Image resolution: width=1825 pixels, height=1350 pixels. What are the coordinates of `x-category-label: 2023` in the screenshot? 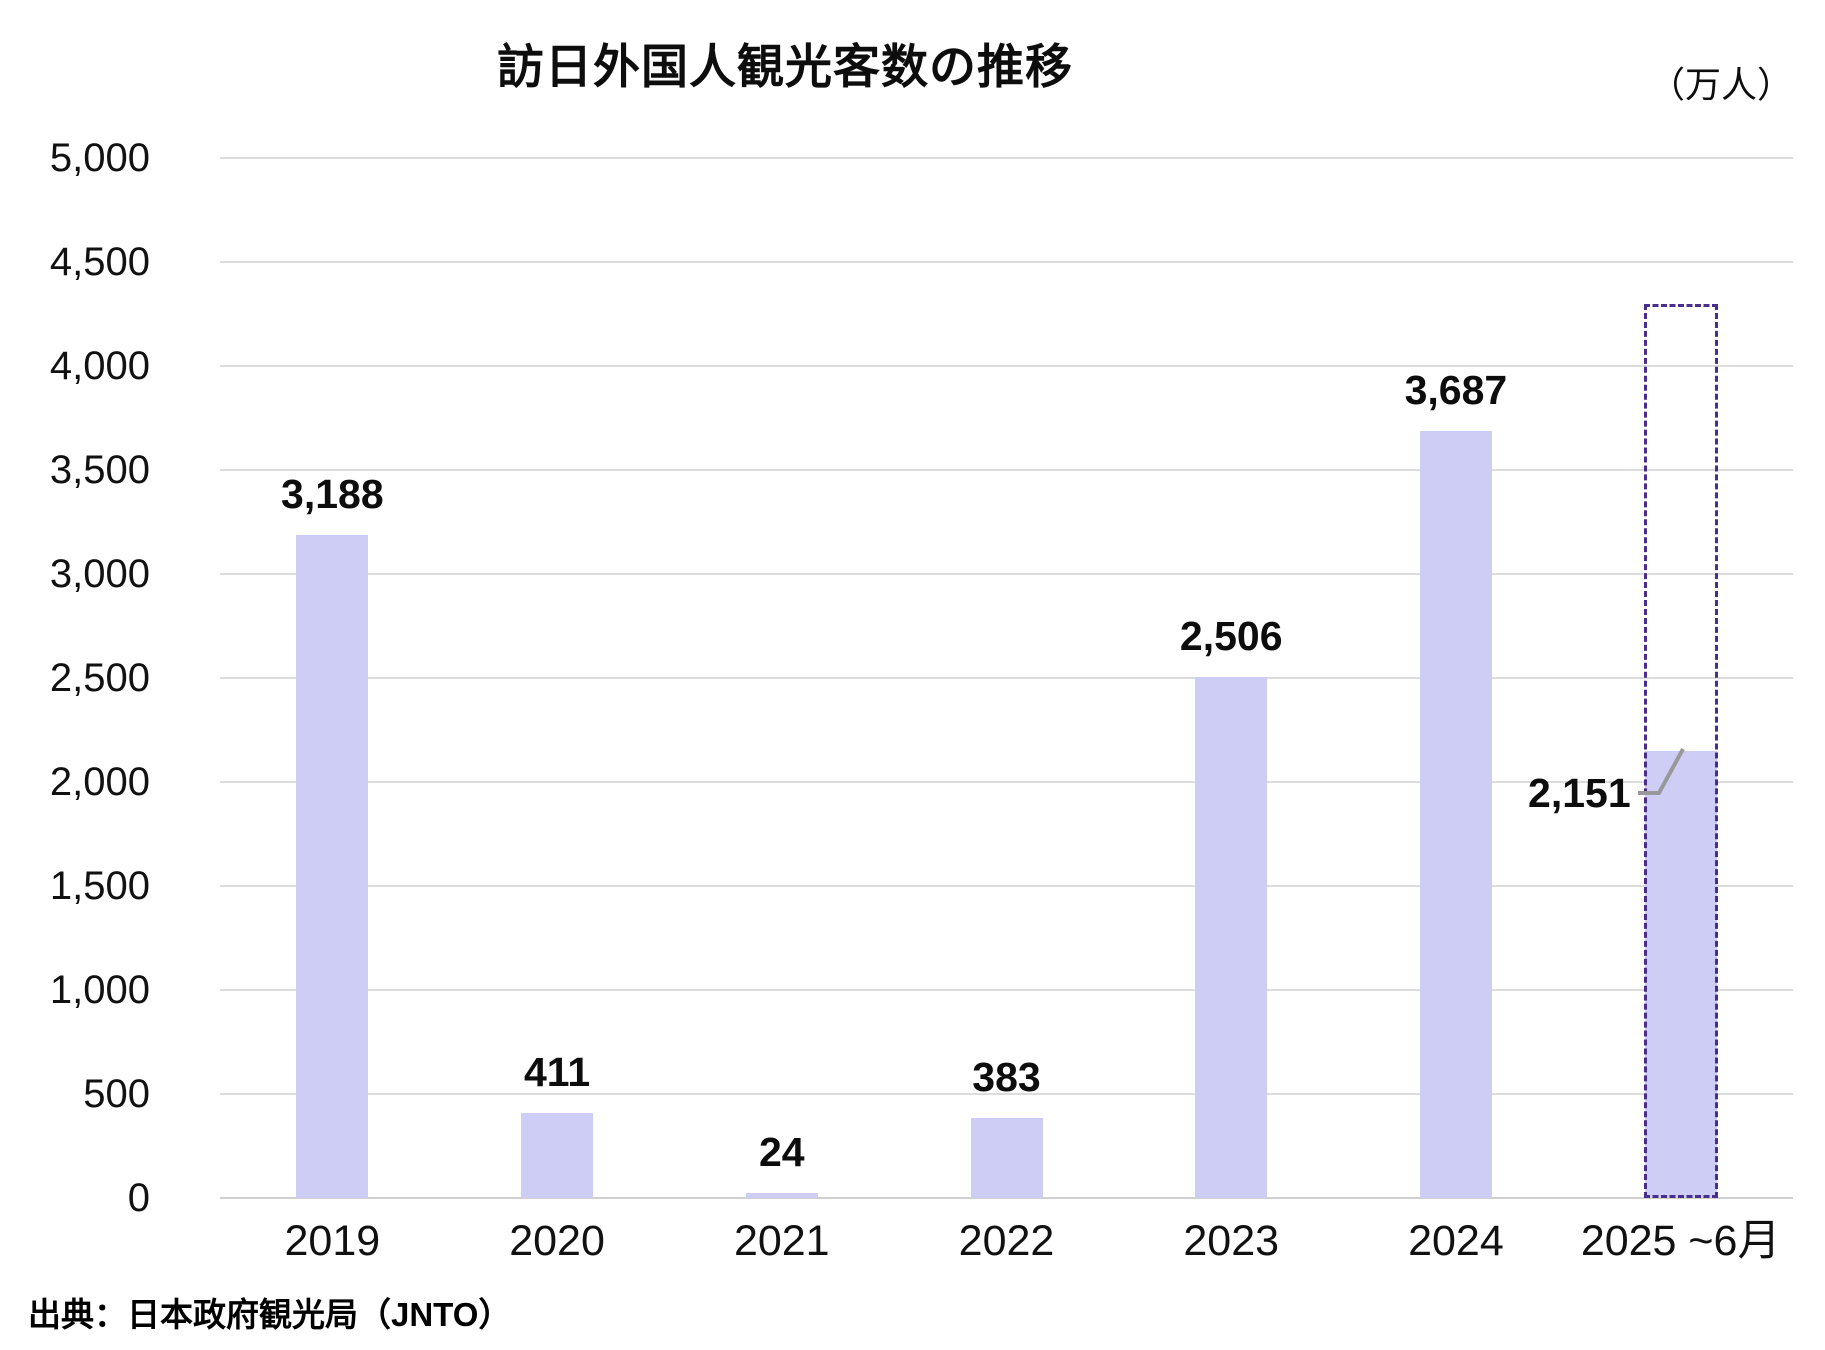 It's located at (1231, 1241).